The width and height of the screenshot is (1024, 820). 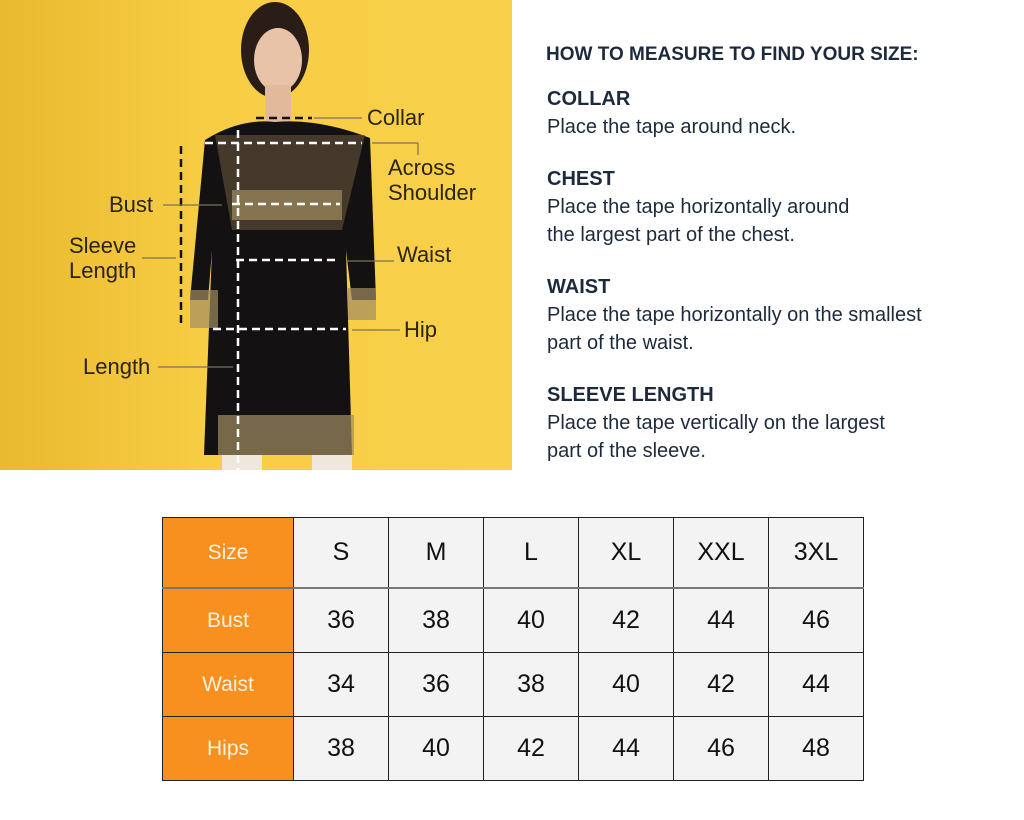 What do you see at coordinates (283, 300) in the screenshot?
I see `measure-lines` at bounding box center [283, 300].